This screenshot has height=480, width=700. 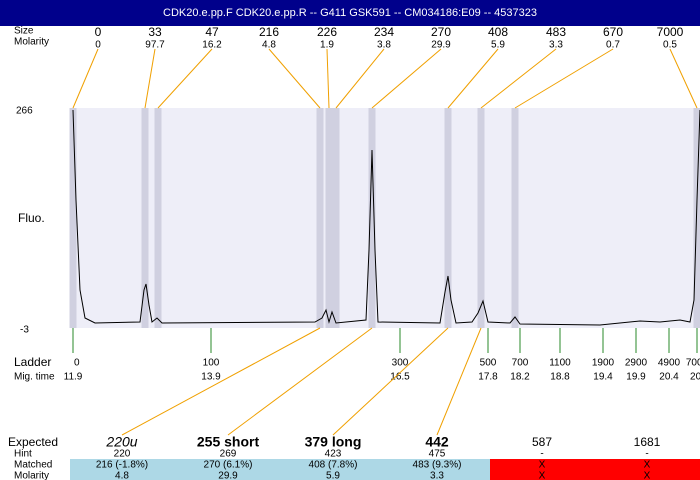 I want to click on hint: 220, so click(x=122, y=454).